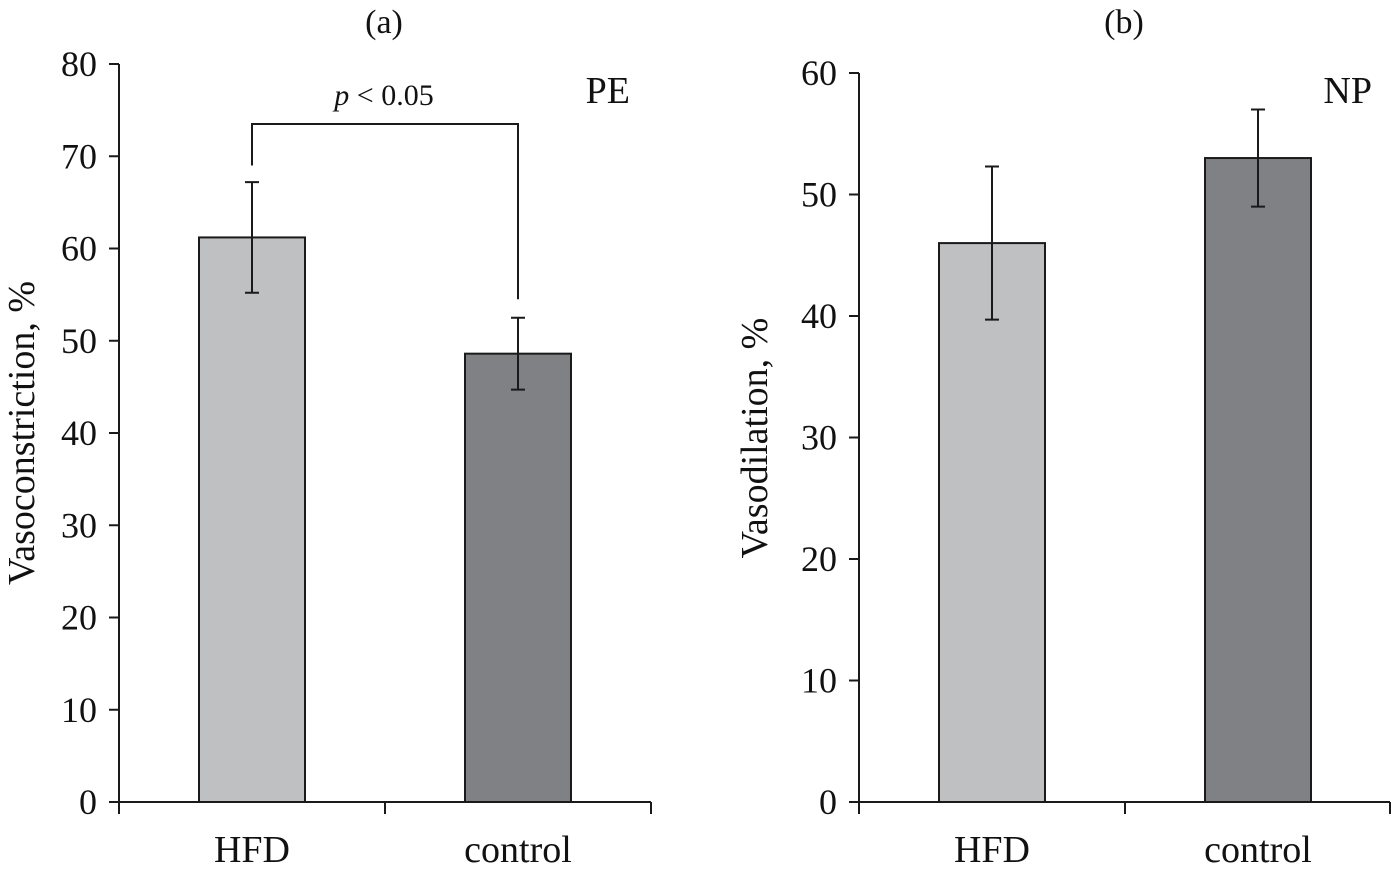  I want to click on y-tick-label: 70, so click(79, 156).